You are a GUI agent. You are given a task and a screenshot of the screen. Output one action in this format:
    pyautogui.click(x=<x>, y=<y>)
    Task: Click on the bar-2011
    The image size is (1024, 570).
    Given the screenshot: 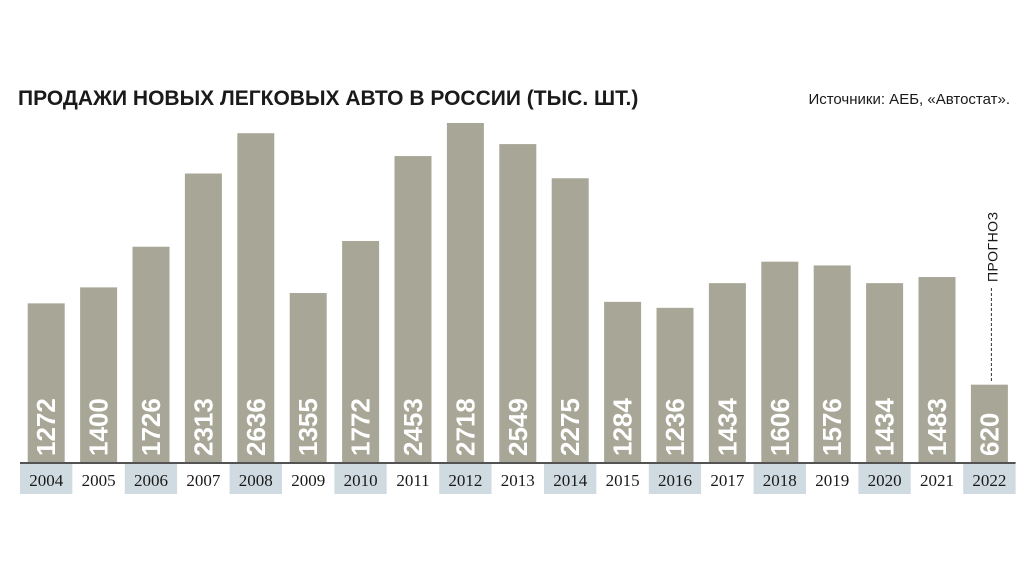 What is the action you would take?
    pyautogui.click(x=413, y=309)
    